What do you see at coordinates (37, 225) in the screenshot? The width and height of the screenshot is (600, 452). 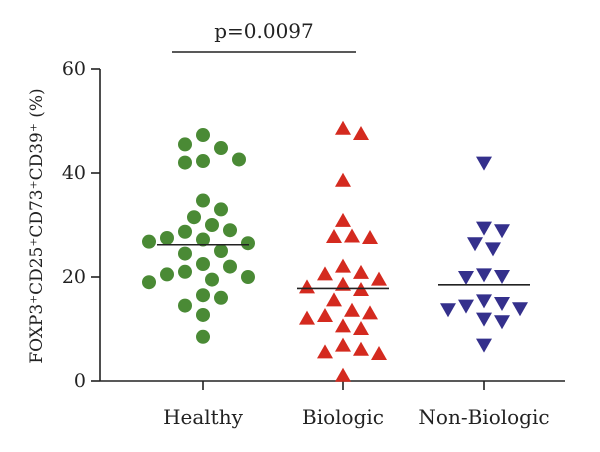 I see `y-axis-title: FOXP3⁺CD25⁺CD73⁺CD39⁺ (%)` at bounding box center [37, 225].